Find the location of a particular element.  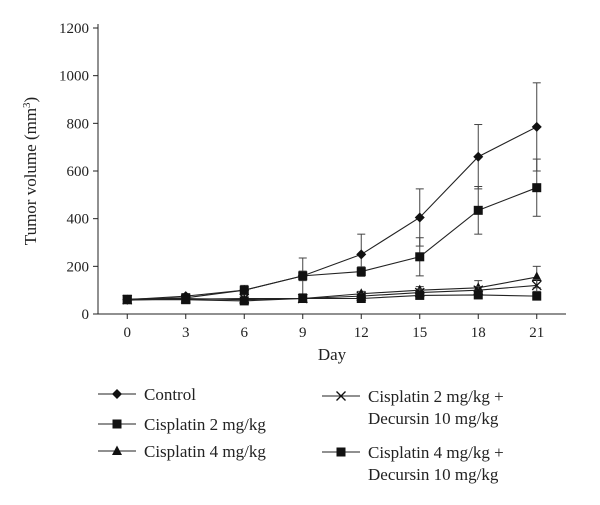

x-tick-label: 6 is located at coordinates (245, 333).